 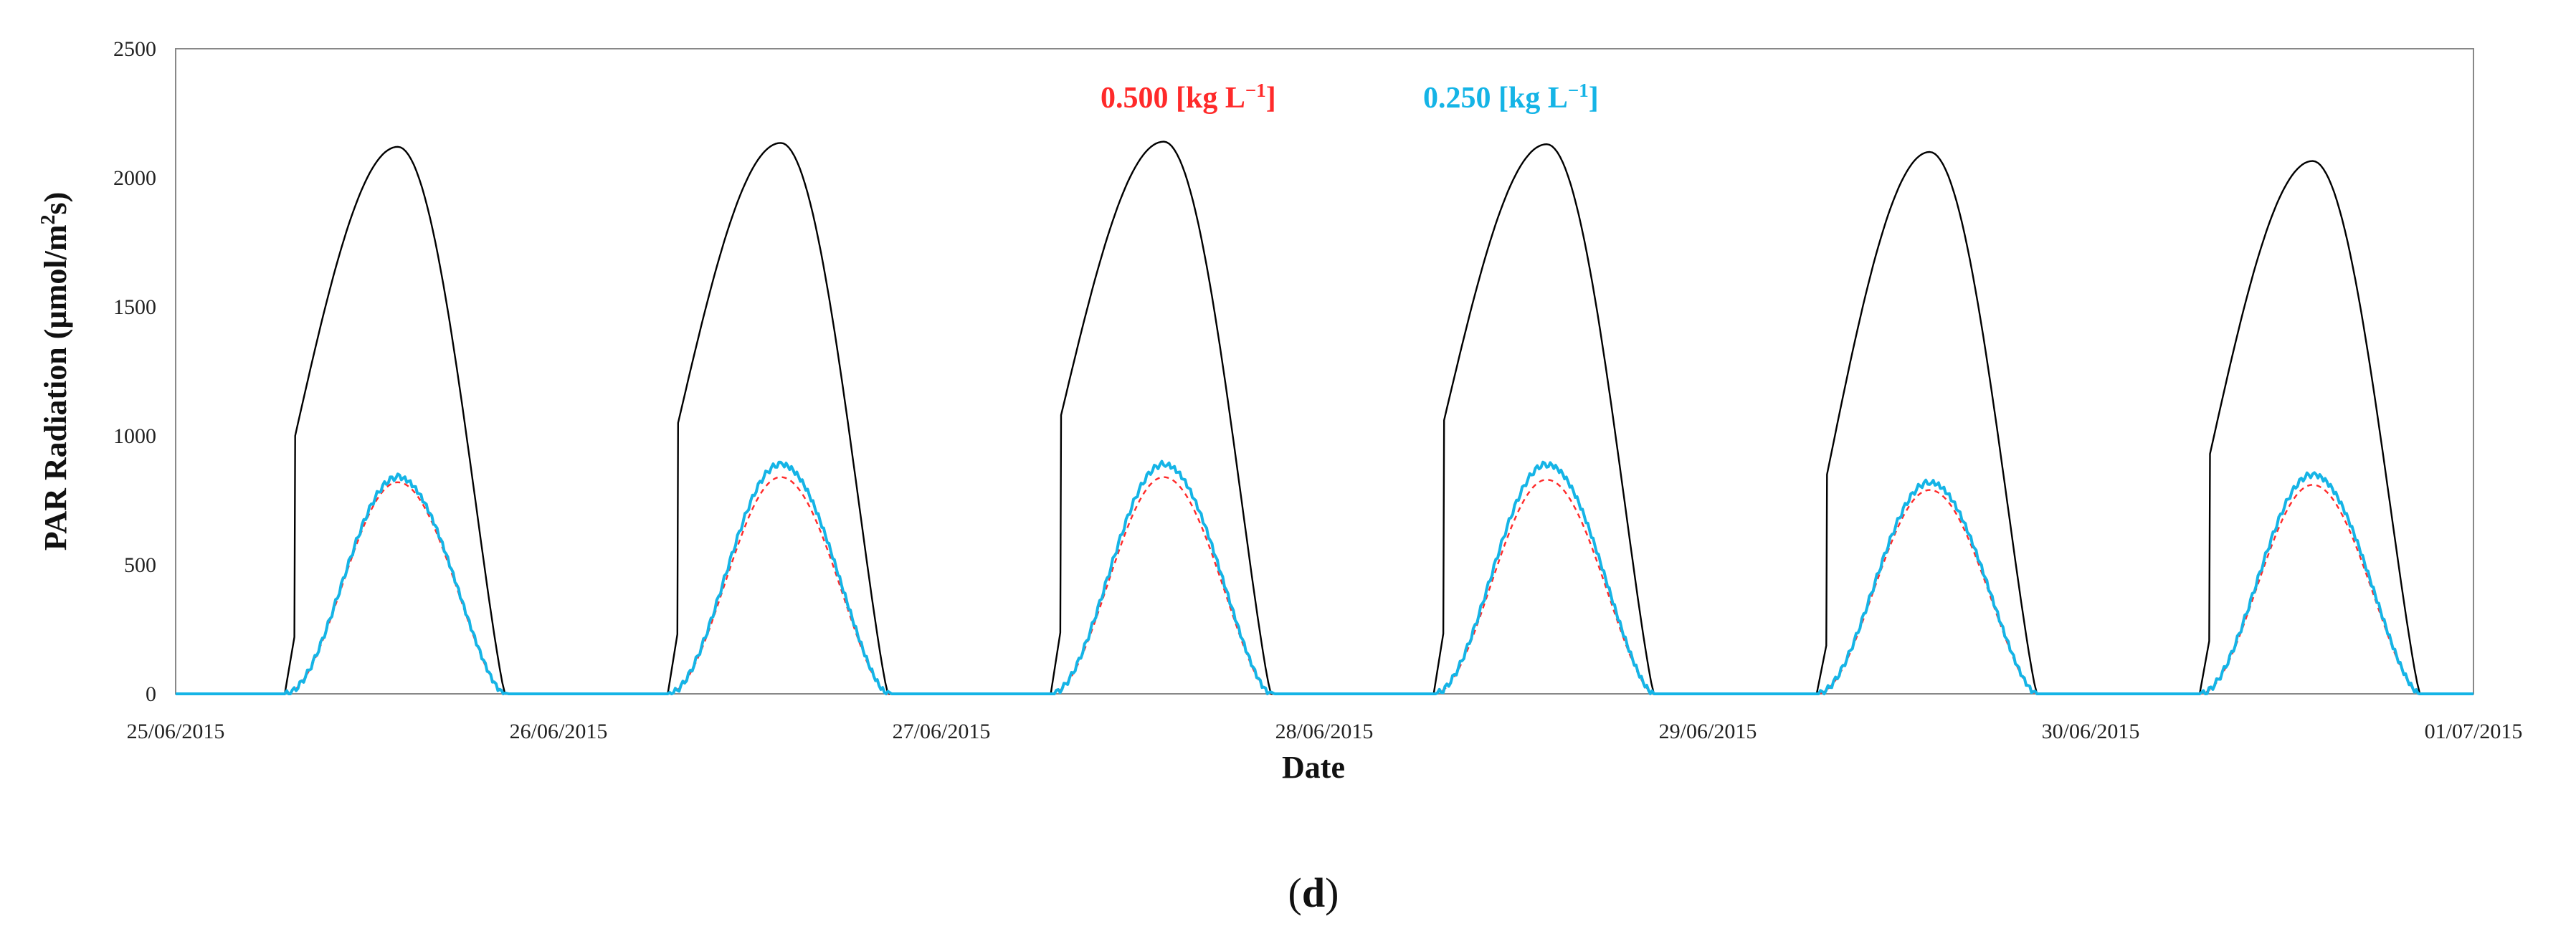 What do you see at coordinates (1511, 97) in the screenshot?
I see `legend-entry-0250: 0.250 [kg L−1]` at bounding box center [1511, 97].